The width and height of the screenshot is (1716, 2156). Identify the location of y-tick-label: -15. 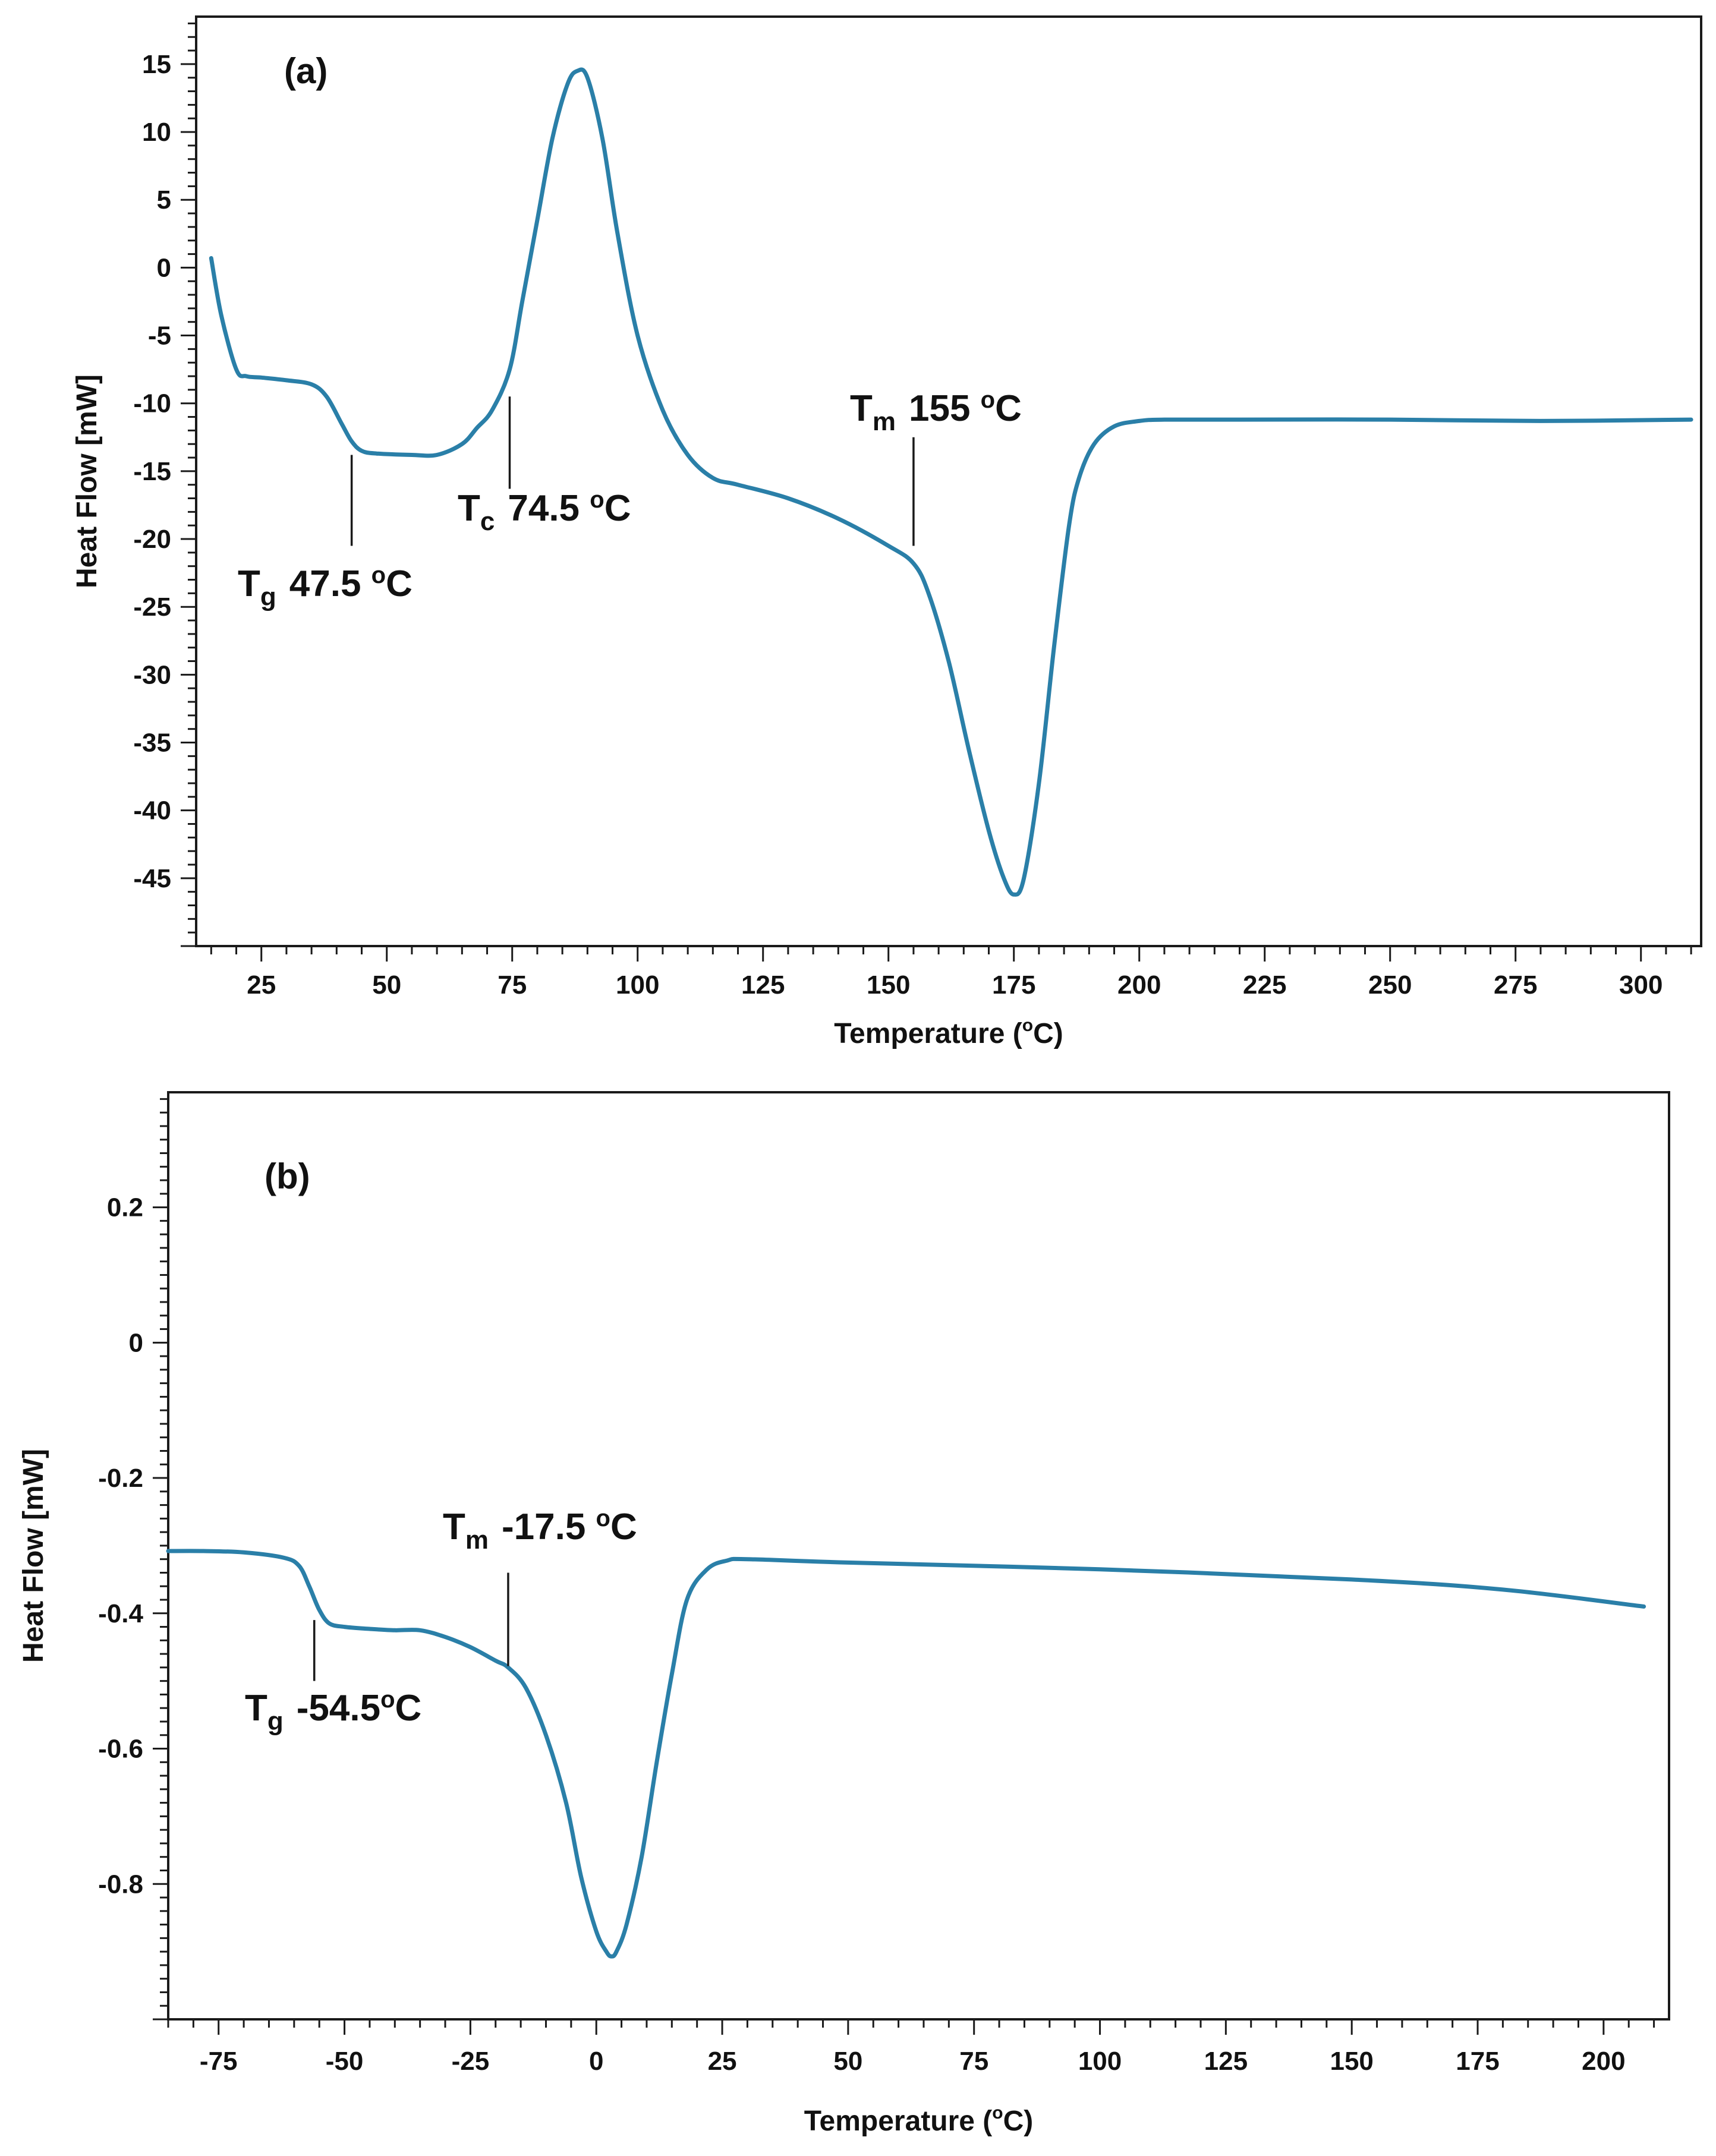
(152, 471).